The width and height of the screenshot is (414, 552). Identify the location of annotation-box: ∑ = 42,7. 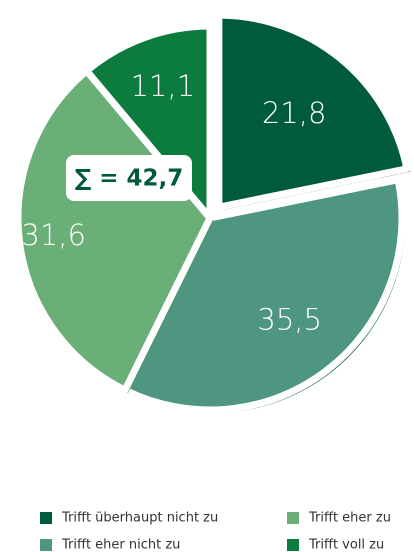
(129, 178).